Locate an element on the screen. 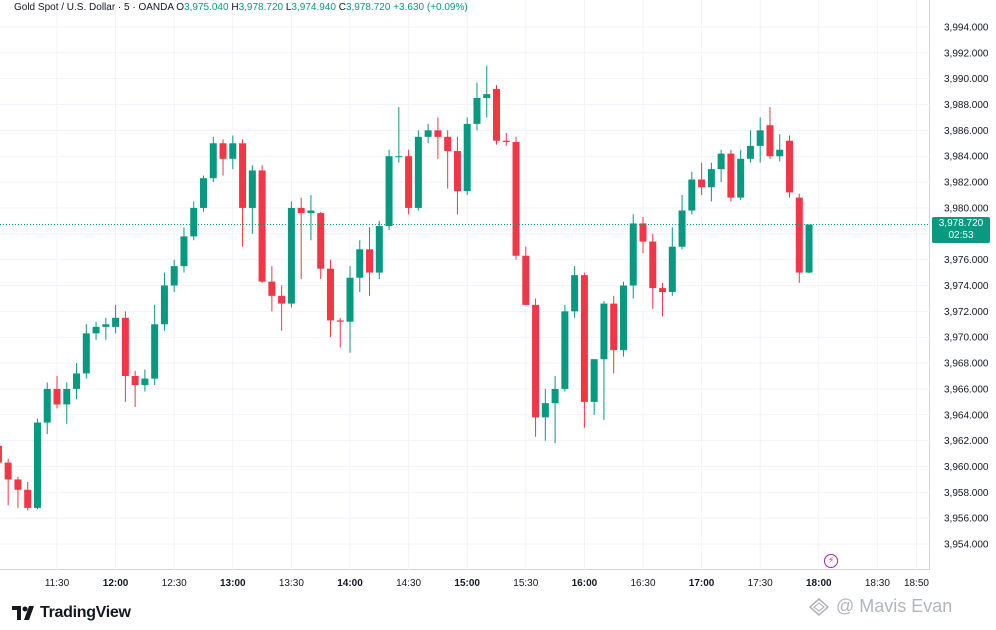 Image resolution: width=996 pixels, height=630 pixels. x-tick-label: 14:00 is located at coordinates (350, 583).